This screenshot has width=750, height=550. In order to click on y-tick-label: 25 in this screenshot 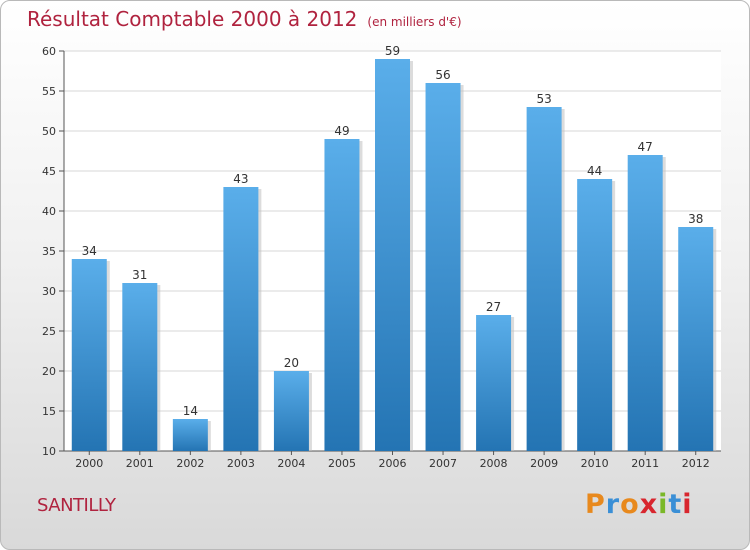, I will do `click(49, 331)`.